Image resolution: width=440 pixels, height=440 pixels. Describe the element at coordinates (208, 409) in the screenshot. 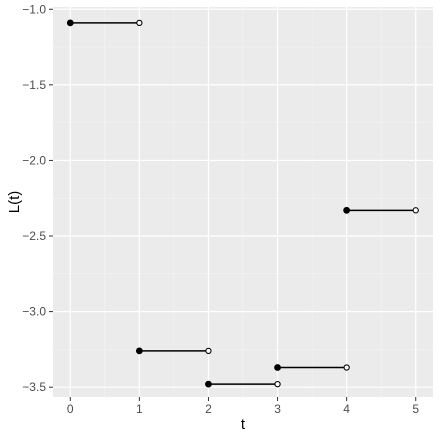

I see `x-tick-label: 2` at that location.